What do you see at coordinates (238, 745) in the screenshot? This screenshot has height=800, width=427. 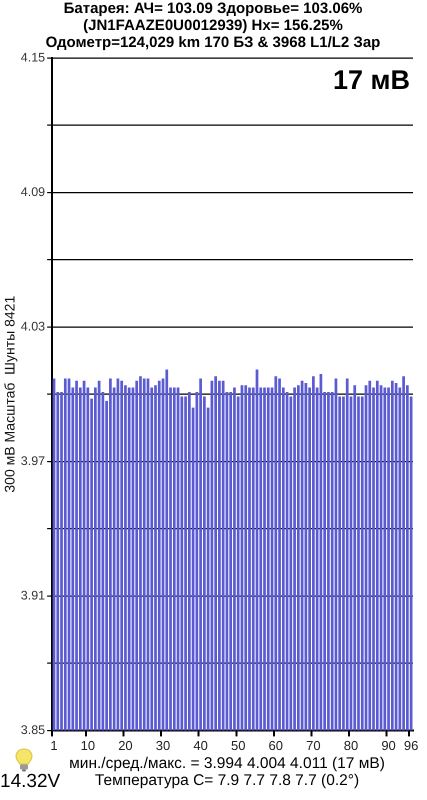 I see `x-tick-label: 50` at bounding box center [238, 745].